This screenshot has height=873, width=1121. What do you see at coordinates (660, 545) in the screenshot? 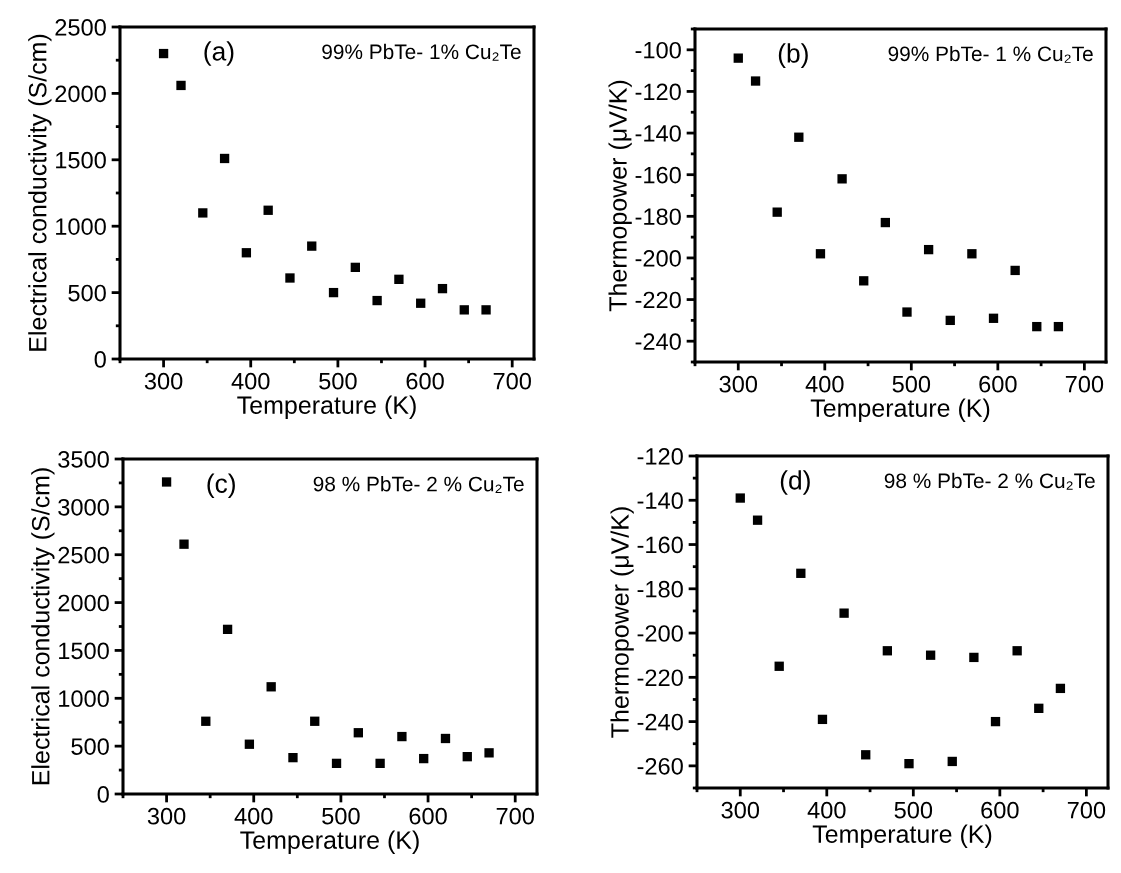
I see `y-tick-label: -160` at bounding box center [660, 545].